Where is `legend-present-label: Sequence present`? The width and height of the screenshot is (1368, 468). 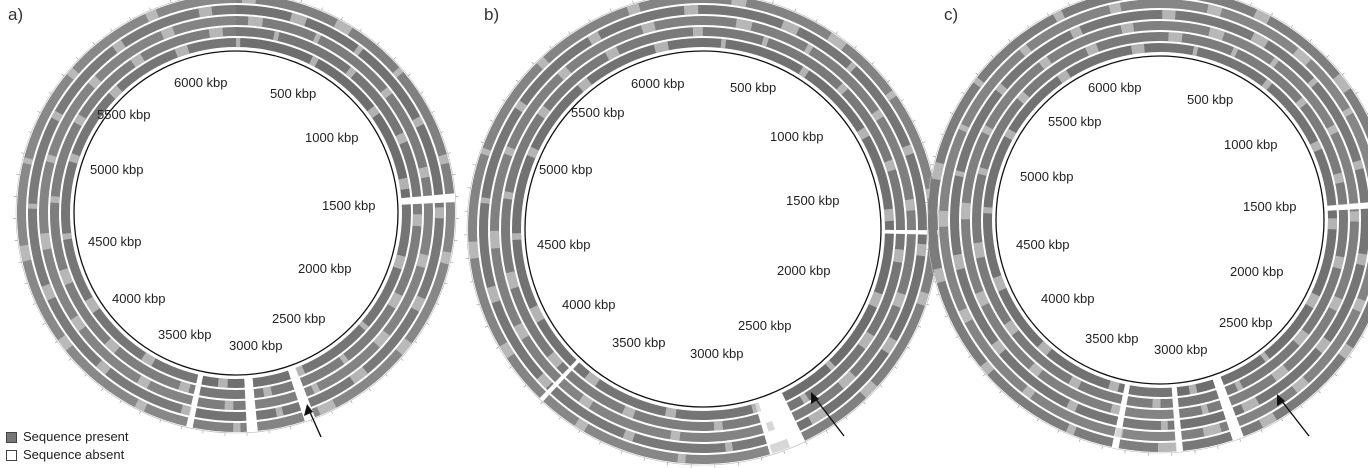
legend-present-label: Sequence present is located at coordinates (76, 436).